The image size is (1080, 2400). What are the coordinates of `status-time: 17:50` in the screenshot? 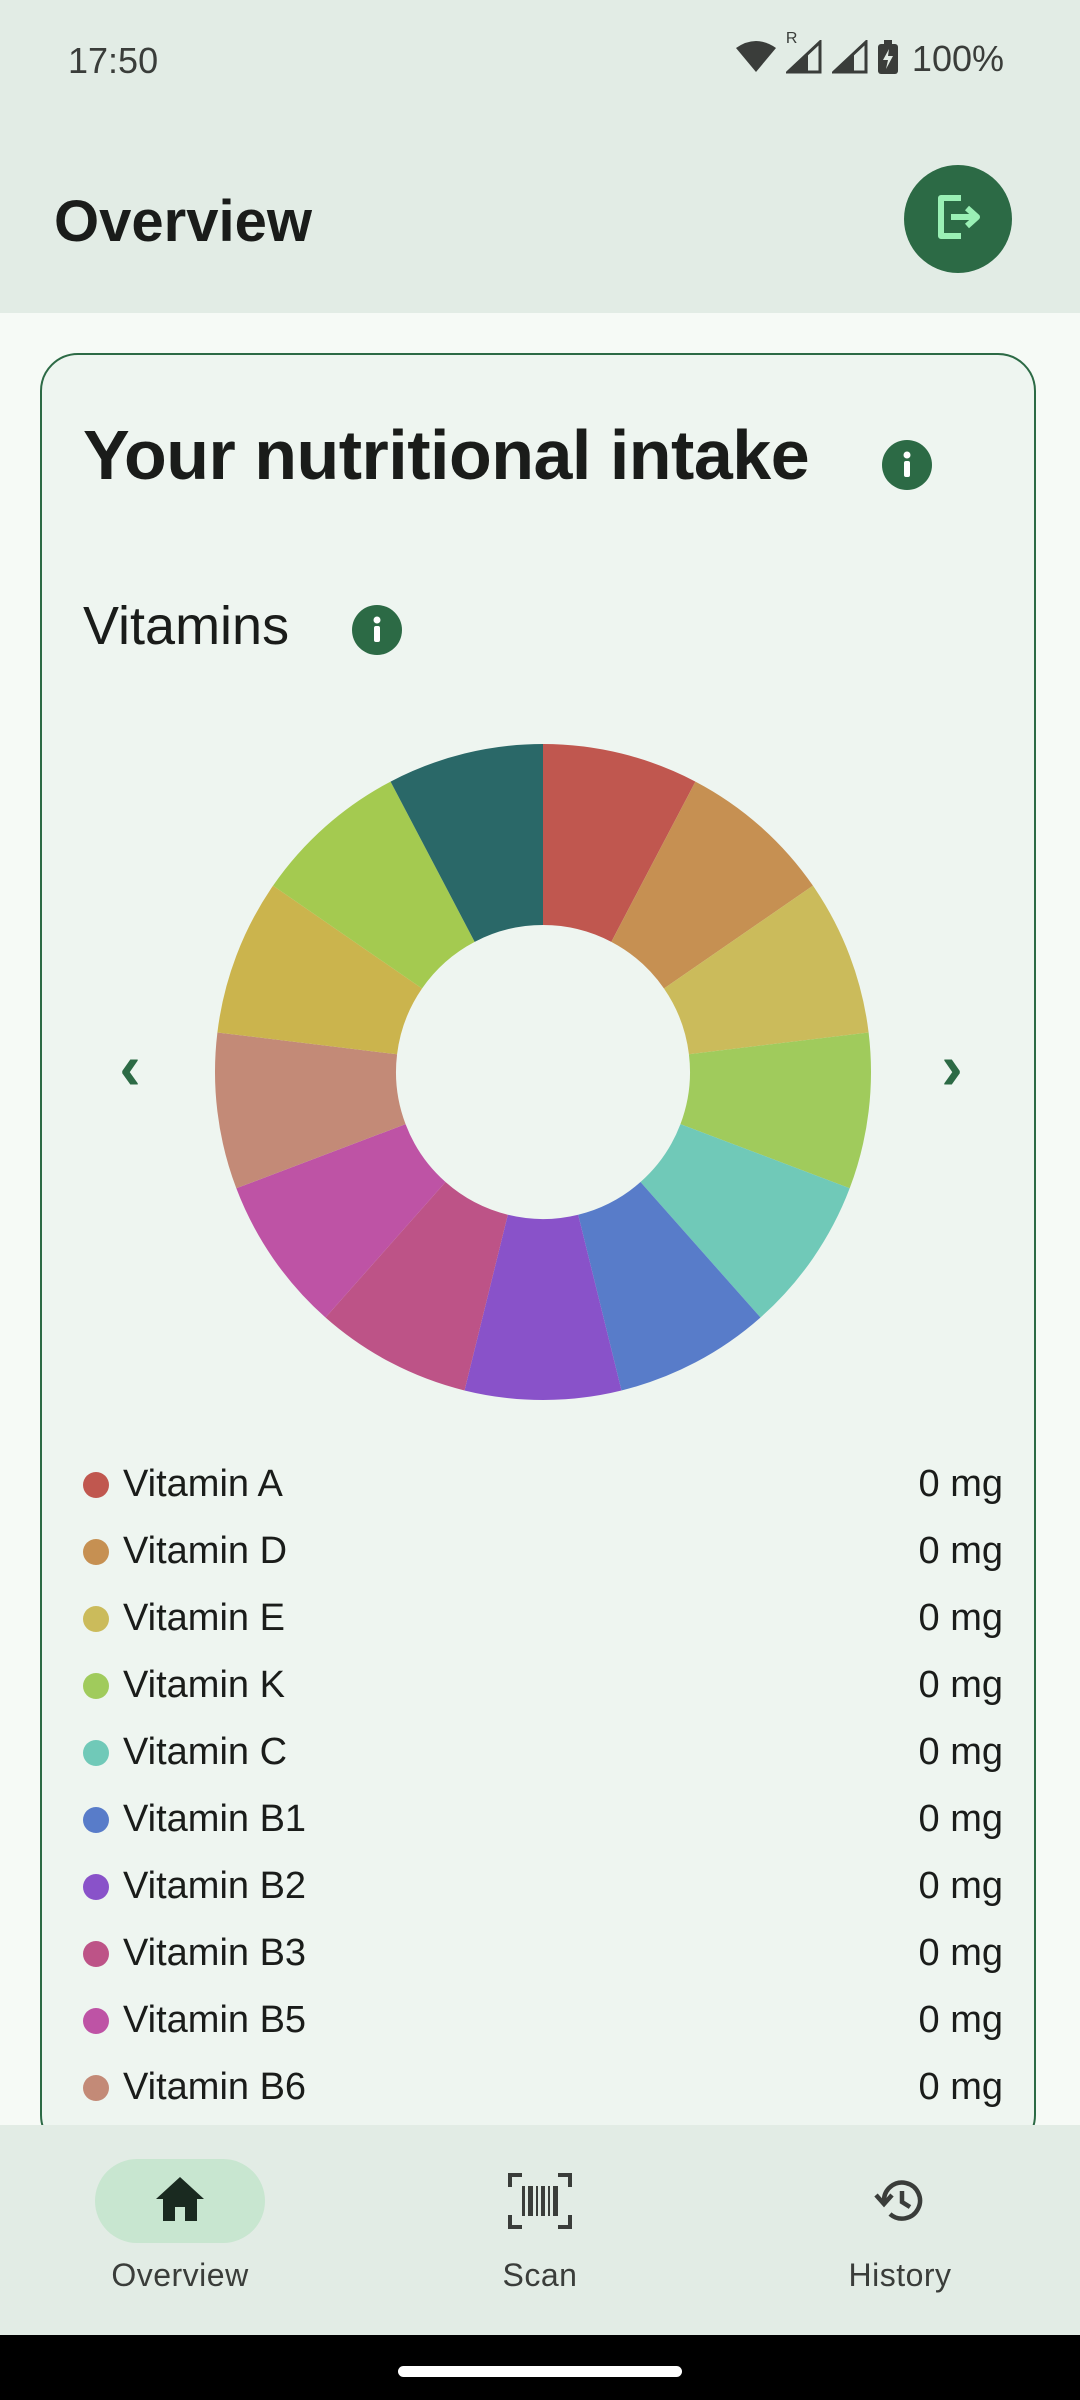 It's located at (113, 60).